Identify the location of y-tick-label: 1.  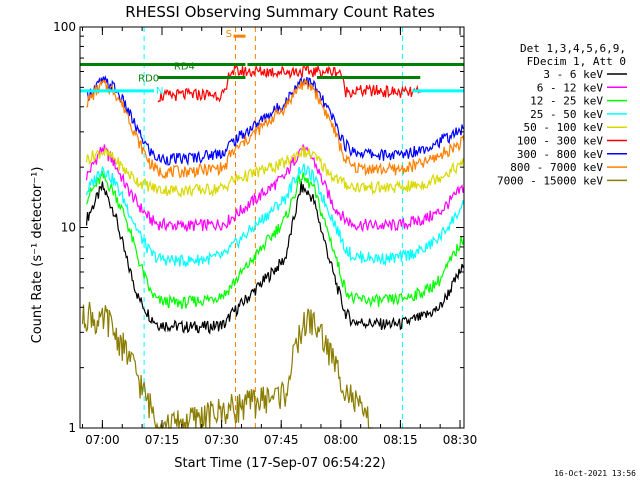
(72, 428).